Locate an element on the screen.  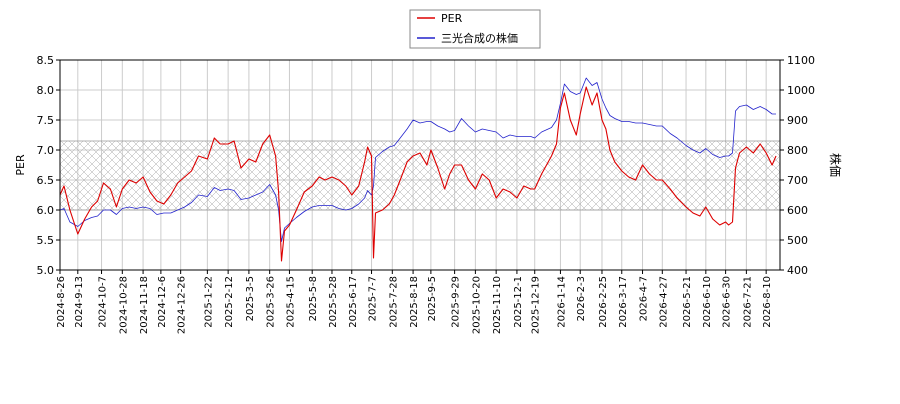
left-axis-ticks: 5.0 5.5 6.0 6.5 7.0 7.5 8.0 8.5 is located at coordinates (48, 165).